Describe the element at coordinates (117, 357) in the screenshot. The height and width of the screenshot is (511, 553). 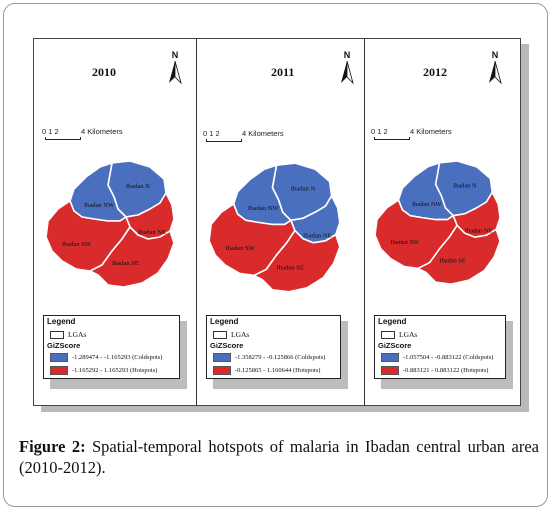
I see `legend-coldspot-label: -1.289474 - -1.165293 (Coldspots)` at that location.